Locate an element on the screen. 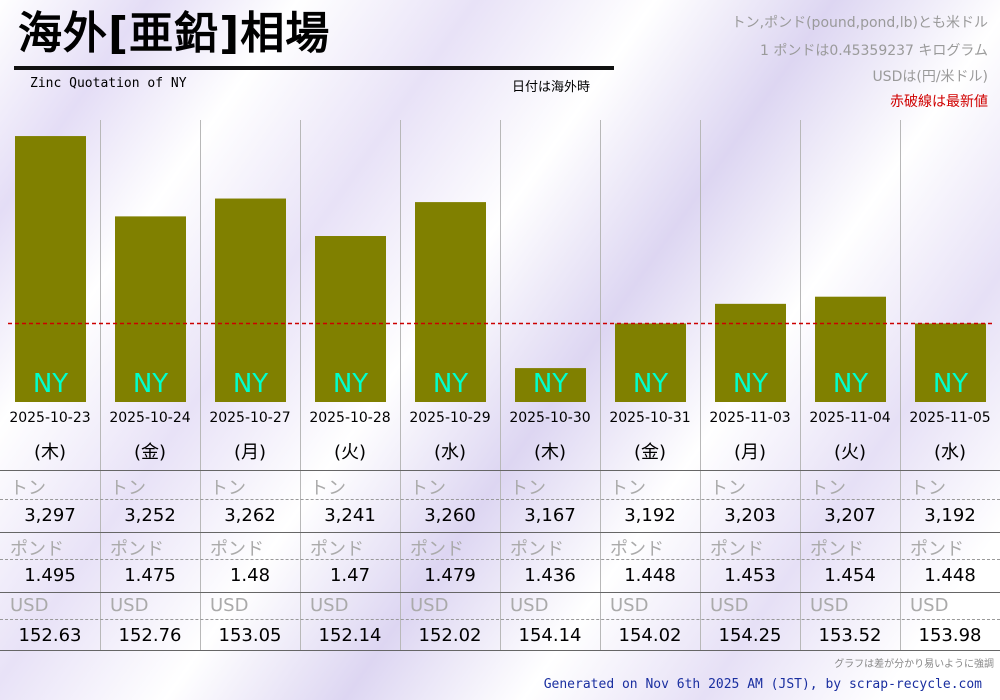  date-tick-label: 2025-10-28 is located at coordinates (350, 418).